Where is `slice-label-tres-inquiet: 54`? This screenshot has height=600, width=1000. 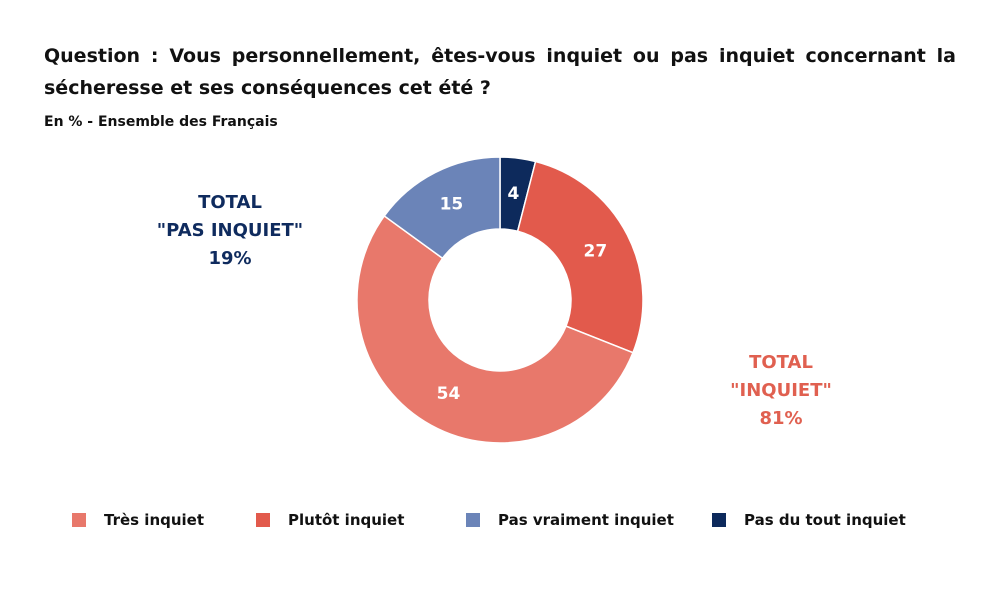
slice-label-tres-inquiet: 54 is located at coordinates (449, 394).